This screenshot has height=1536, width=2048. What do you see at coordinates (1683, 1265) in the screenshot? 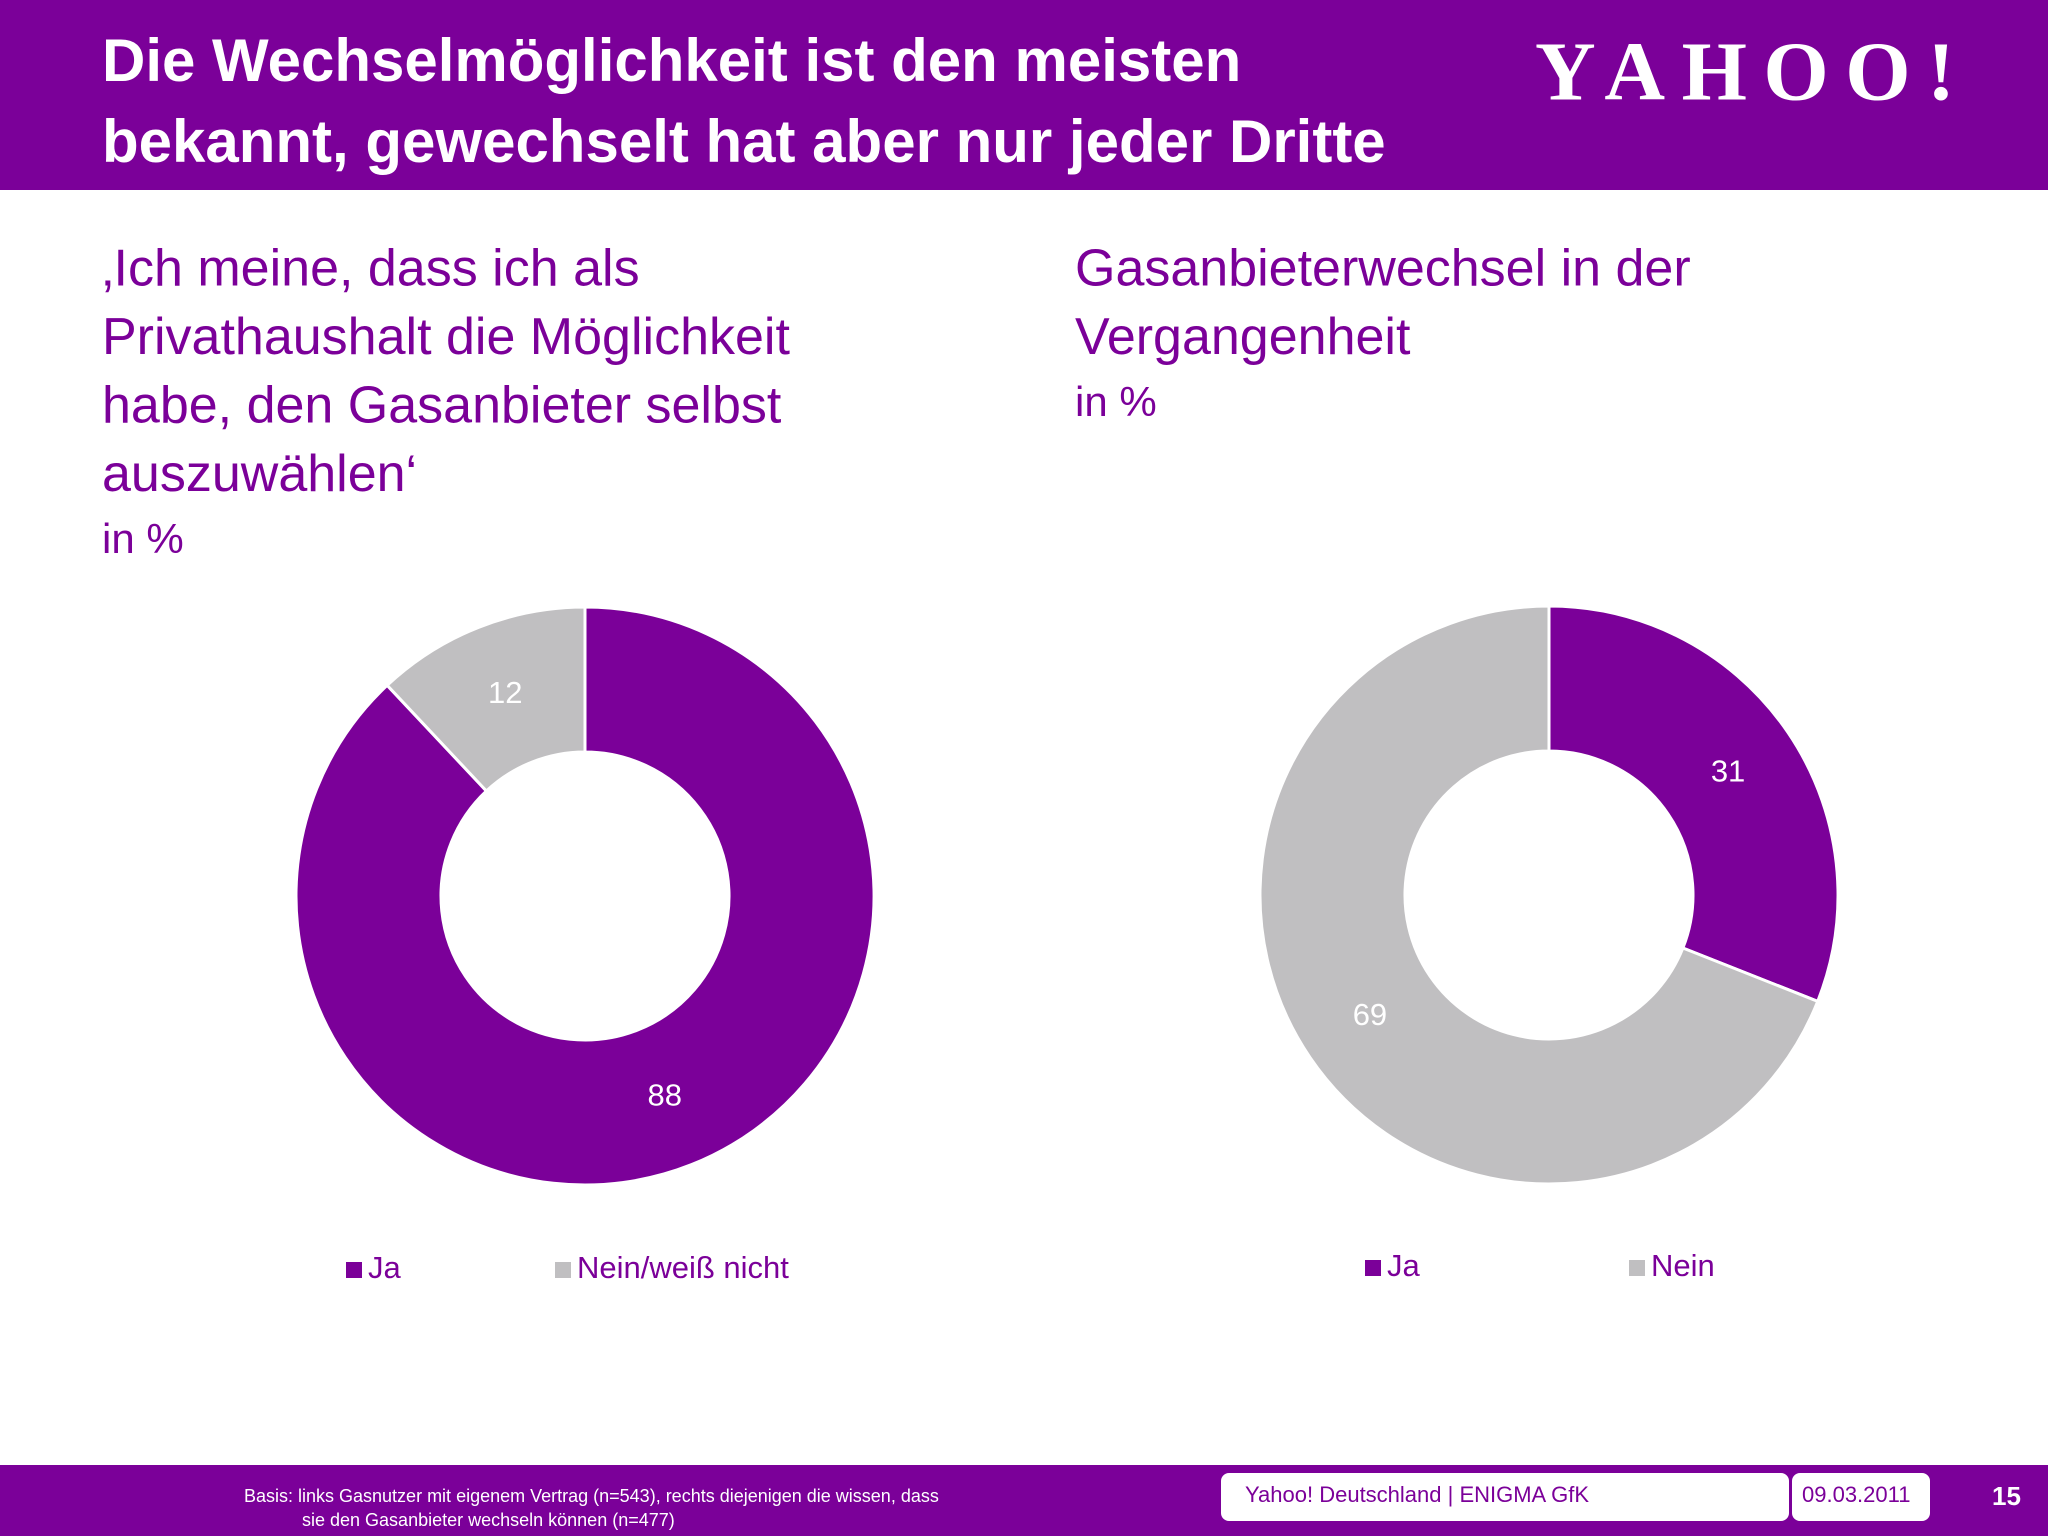
I see `legend-label: Nein` at bounding box center [1683, 1265].